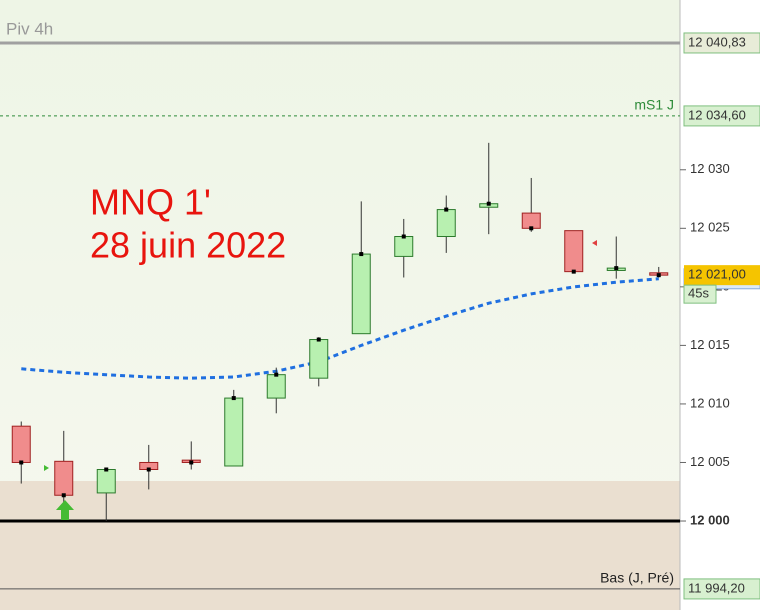 The width and height of the screenshot is (760, 610). What do you see at coordinates (710, 344) in the screenshot?
I see `y-tick-label: 12 015` at bounding box center [710, 344].